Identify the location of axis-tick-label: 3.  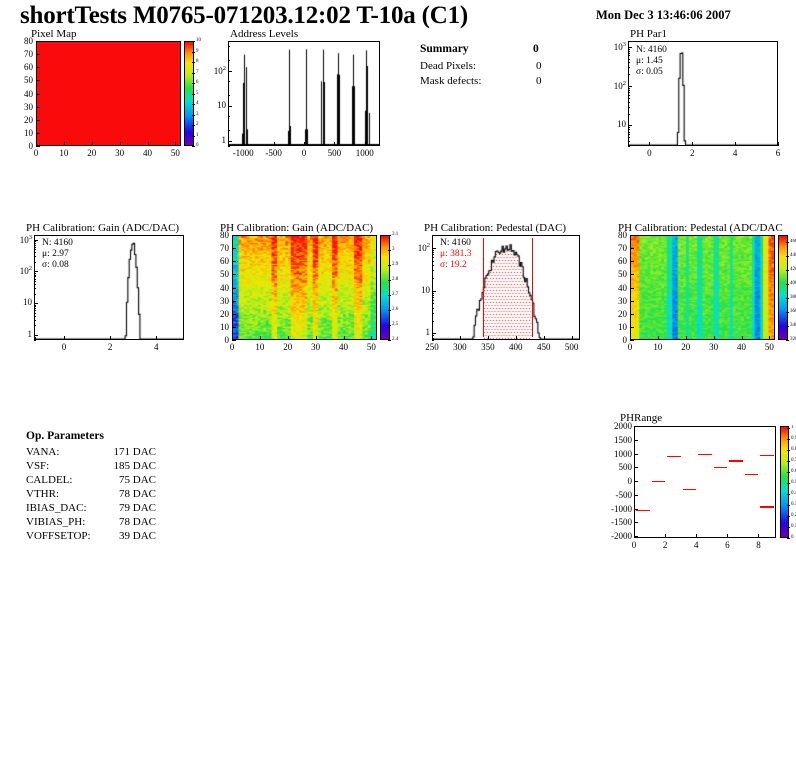
(197, 114).